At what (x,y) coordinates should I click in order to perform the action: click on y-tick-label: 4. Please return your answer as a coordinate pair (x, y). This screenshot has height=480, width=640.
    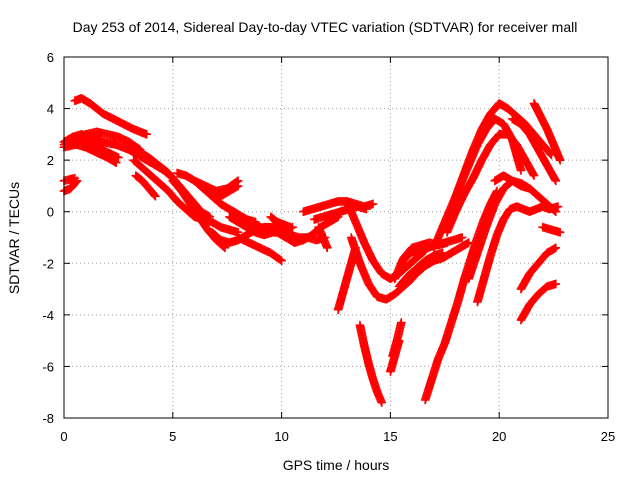
    Looking at the image, I should click on (50, 109).